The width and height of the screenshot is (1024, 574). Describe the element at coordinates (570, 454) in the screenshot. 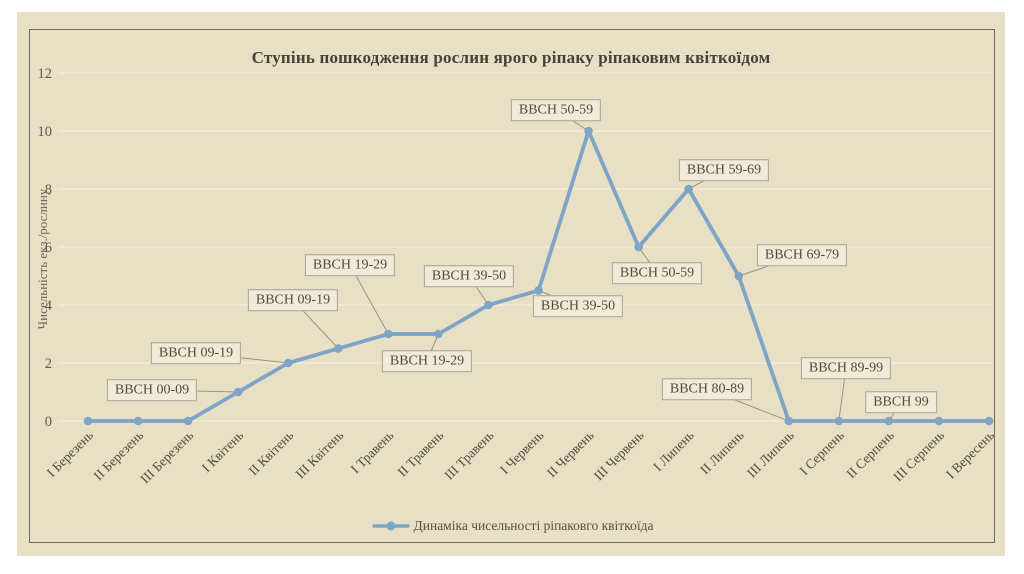

I see `x-tick-label: ІІ Червень` at that location.